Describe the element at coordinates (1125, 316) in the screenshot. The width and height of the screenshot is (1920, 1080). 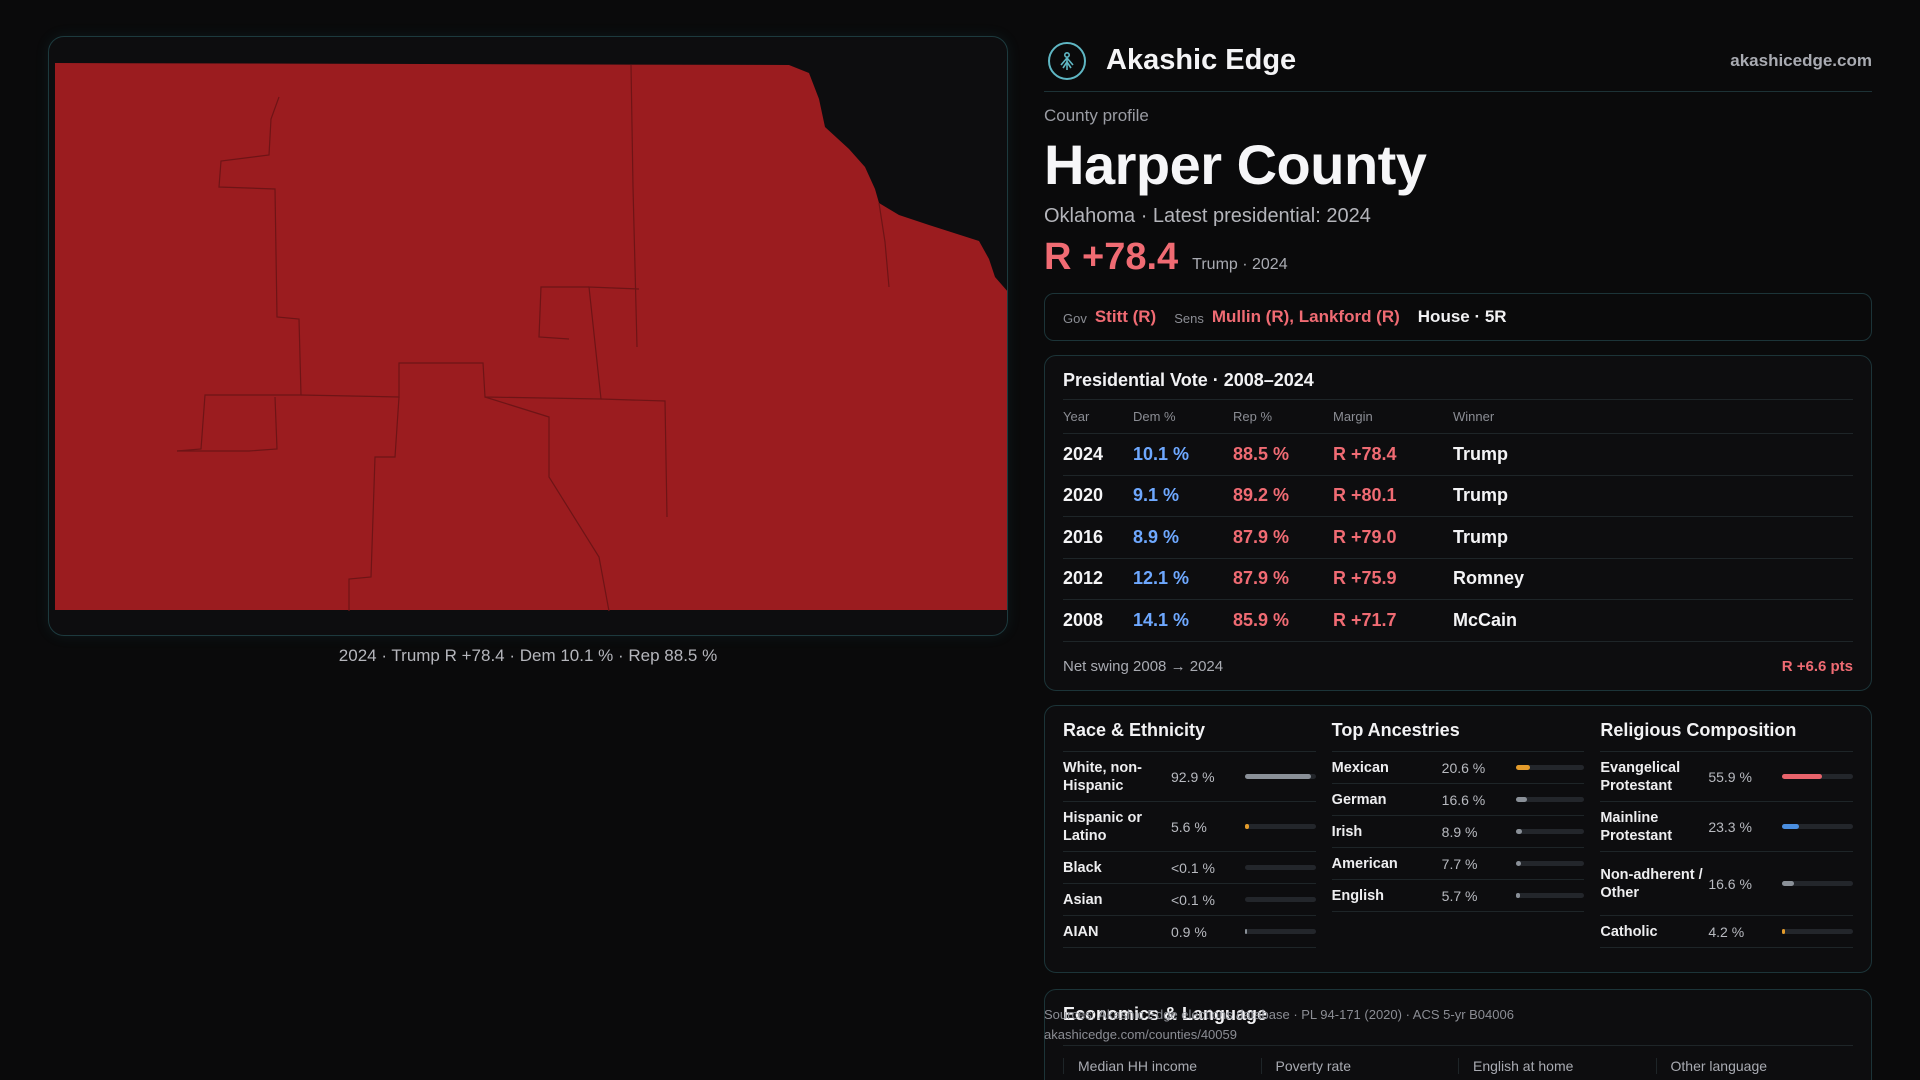
I see `governor-value: Stitt (R)` at that location.